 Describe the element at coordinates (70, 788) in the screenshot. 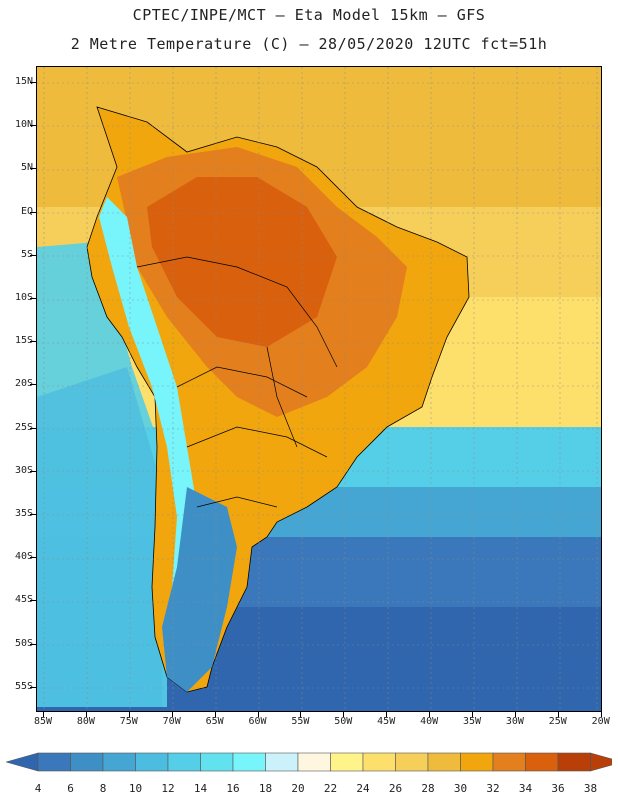

I see `legend-value: 6` at that location.